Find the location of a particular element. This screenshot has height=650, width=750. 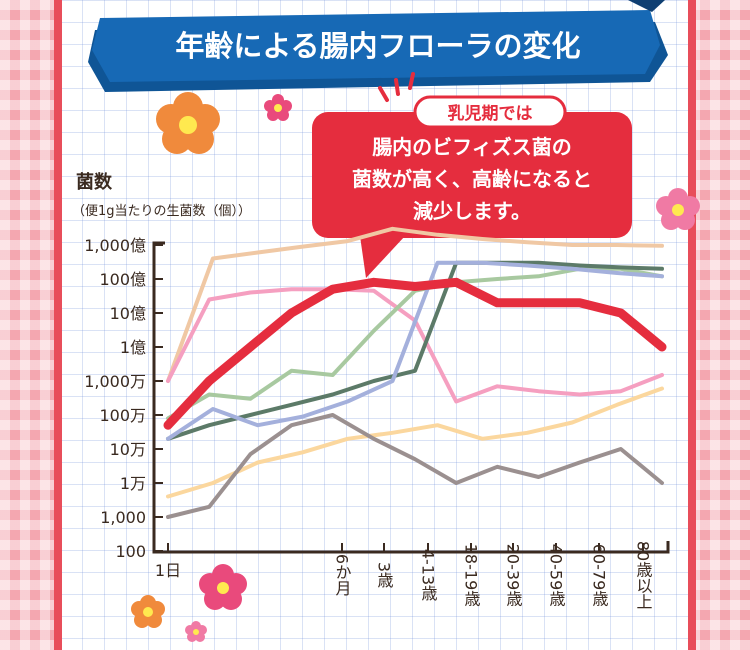

callout-burst-icon is located at coordinates (396, 87).